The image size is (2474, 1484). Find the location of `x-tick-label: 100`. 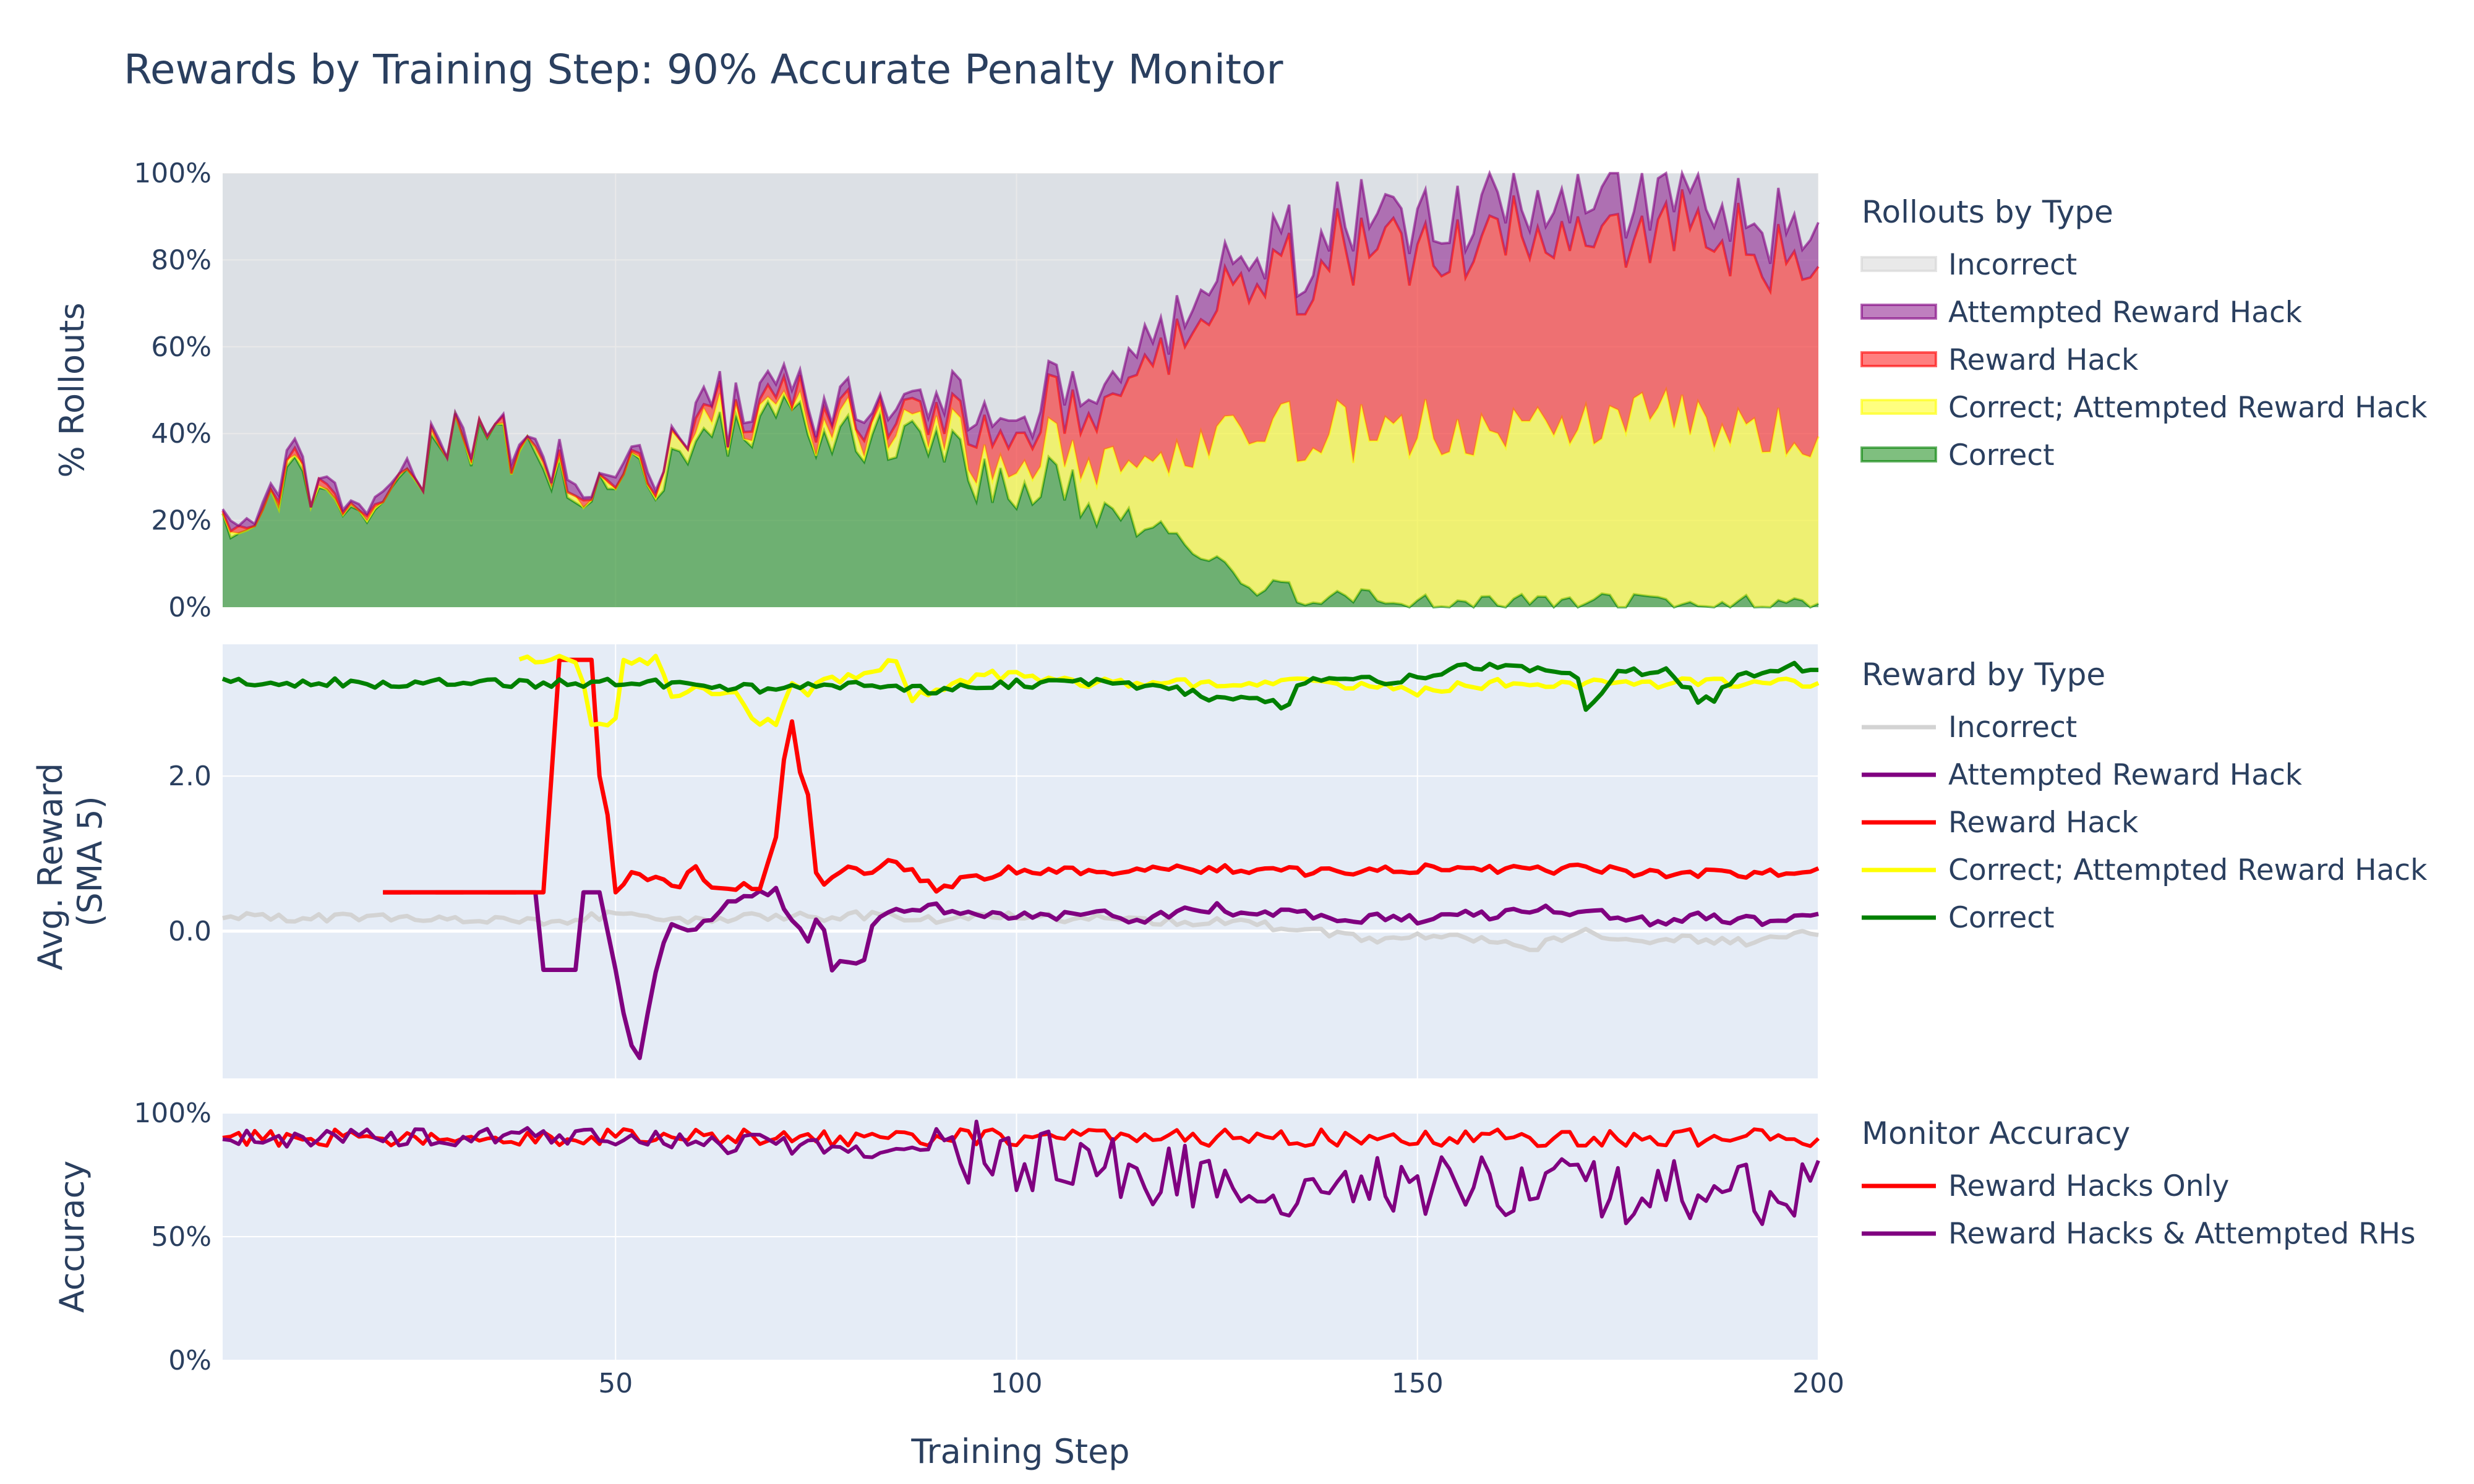

x-tick-label: 100 is located at coordinates (1017, 1383).